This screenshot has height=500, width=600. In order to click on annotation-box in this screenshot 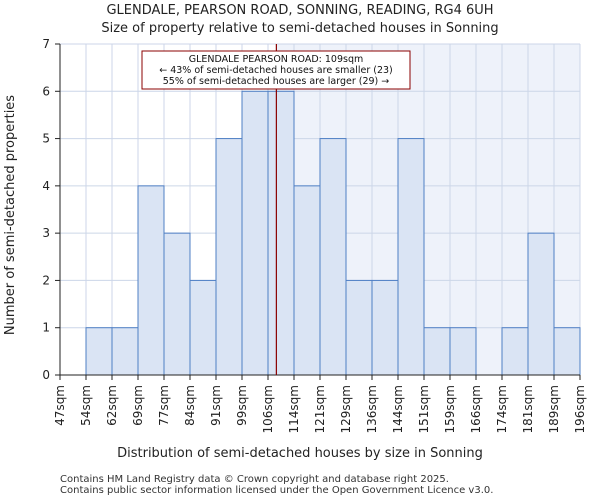, I will do `click(276, 70)`.